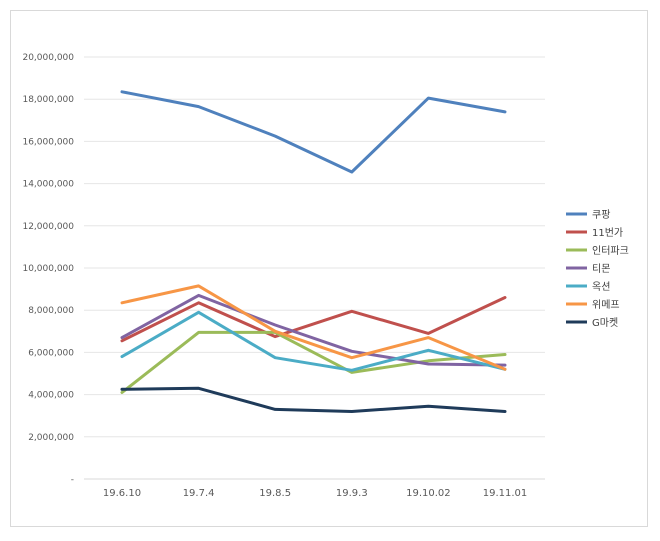 This screenshot has width=660, height=541. What do you see at coordinates (275, 493) in the screenshot?
I see `x-tick-label: 19.8.5` at bounding box center [275, 493].